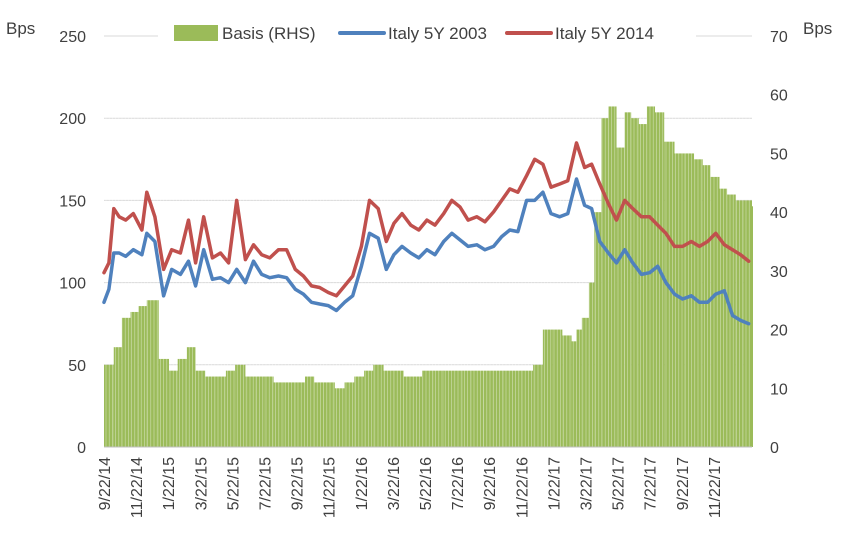 This screenshot has height=548, width=846. I want to click on y-right-tick-label: 30, so click(779, 272).